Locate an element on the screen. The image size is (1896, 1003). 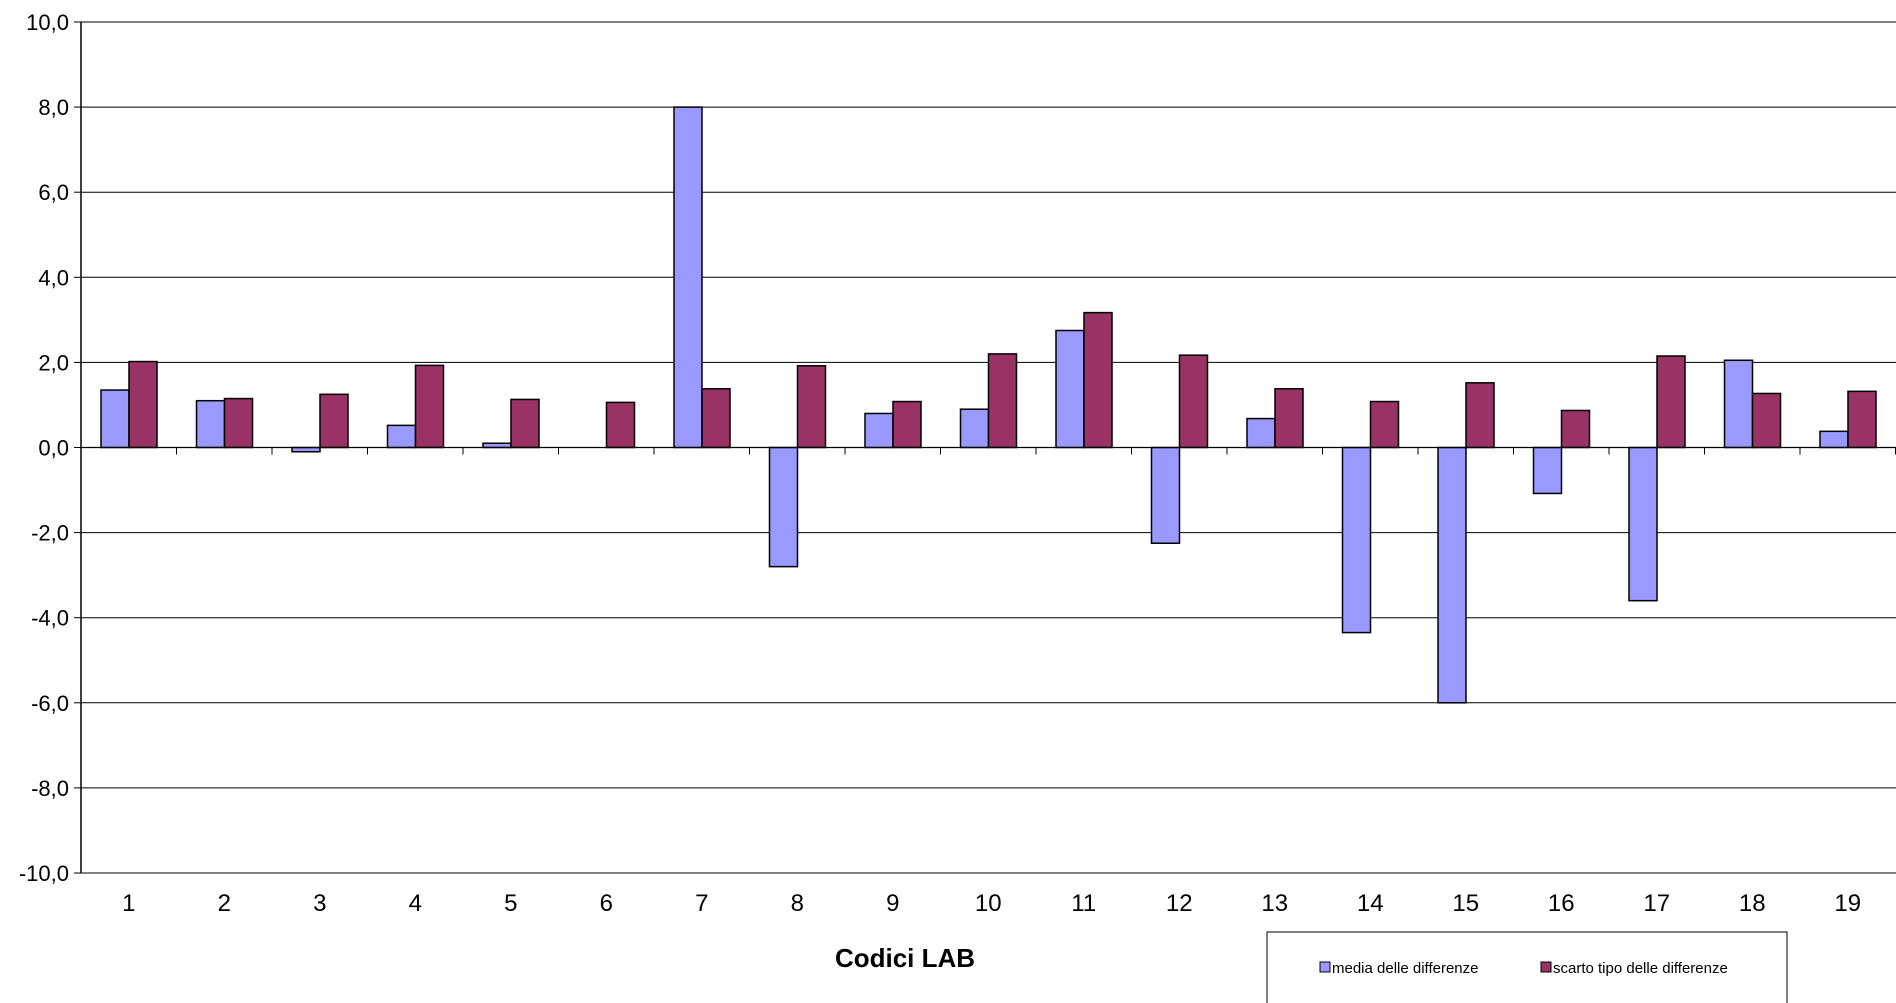
x-tick-label: 3 is located at coordinates (319, 903).